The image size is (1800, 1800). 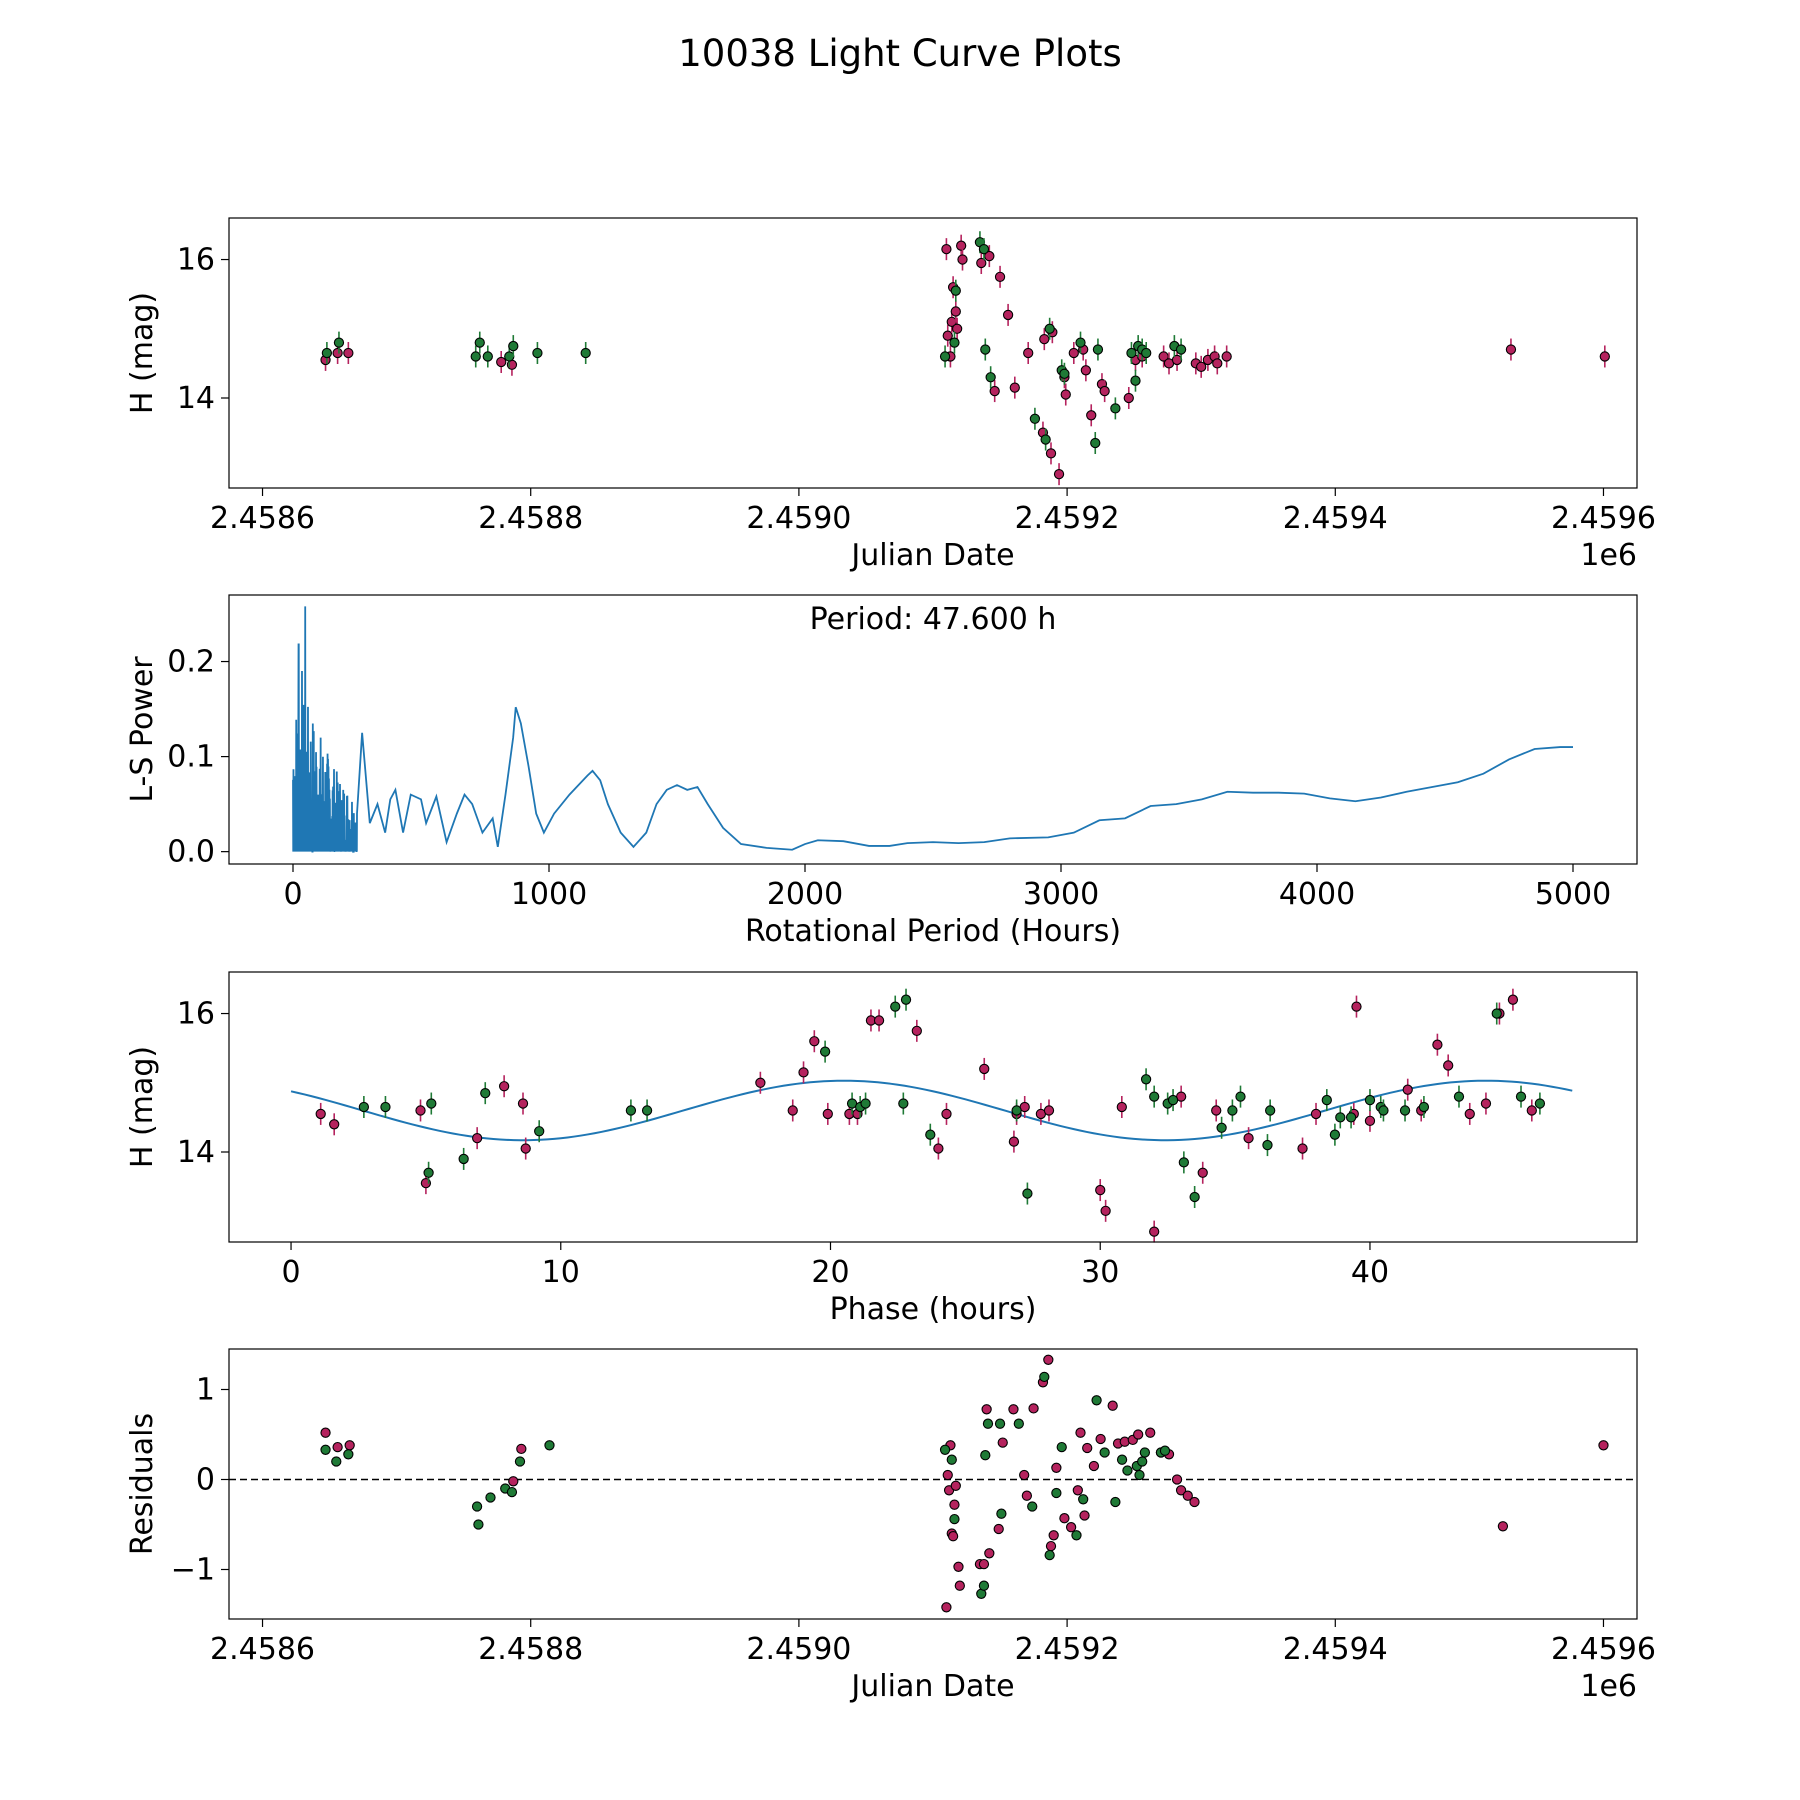 What do you see at coordinates (931, 555) in the screenshot?
I see `lightcurve-xlabel: Julian Date` at bounding box center [931, 555].